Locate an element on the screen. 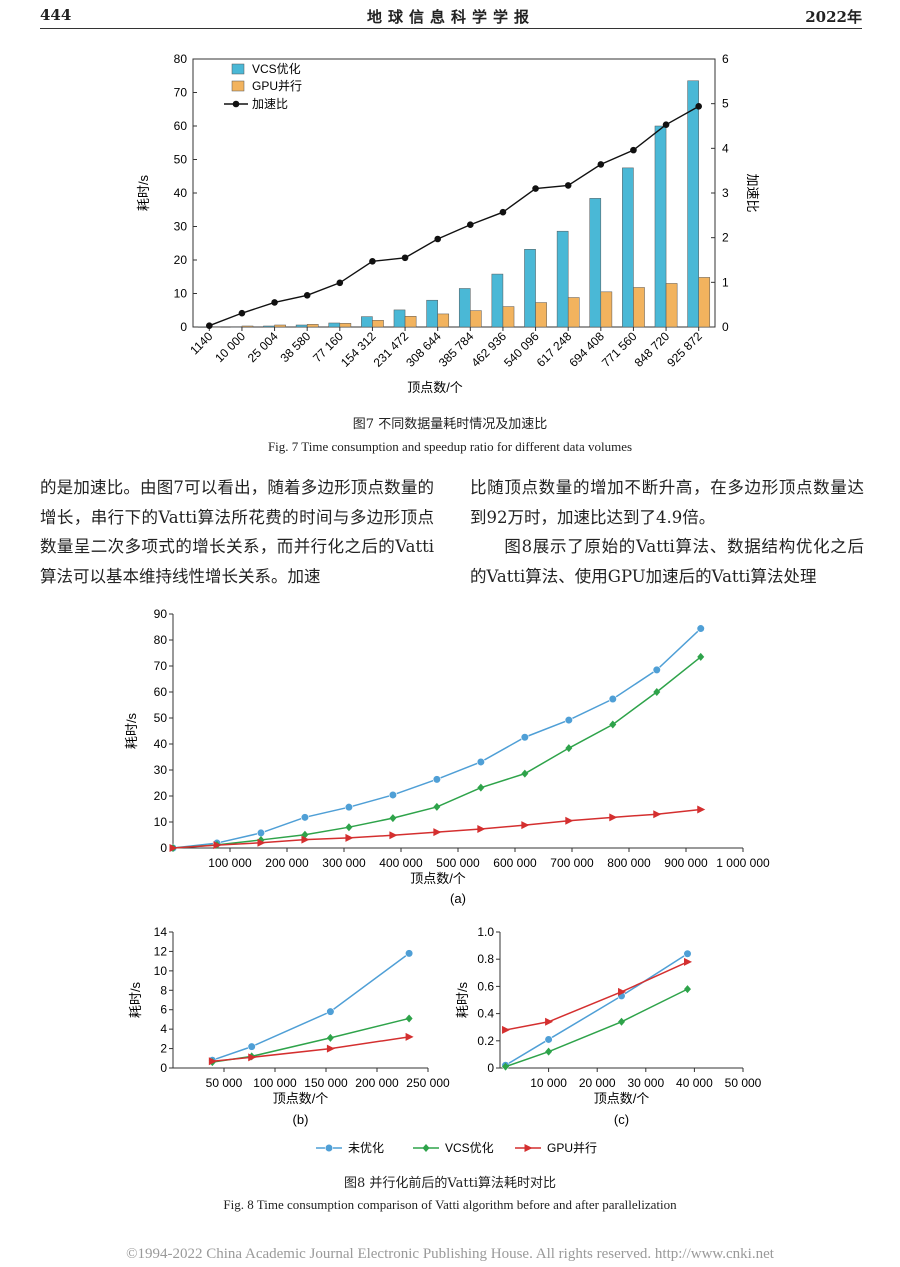 The image size is (900, 1267). x-tick-label: 700 000 is located at coordinates (572, 863).